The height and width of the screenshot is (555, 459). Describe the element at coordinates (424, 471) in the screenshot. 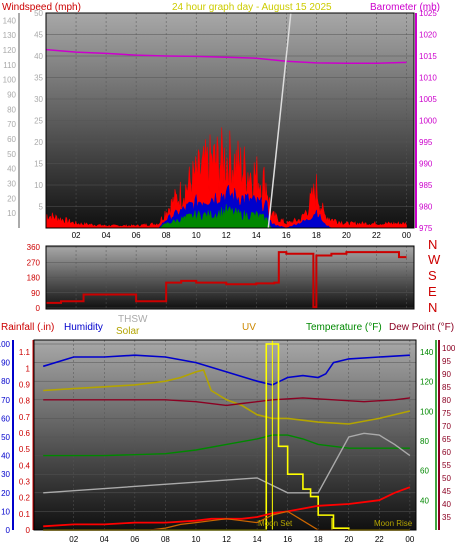

I see `temperature-y-tick: 60` at that location.